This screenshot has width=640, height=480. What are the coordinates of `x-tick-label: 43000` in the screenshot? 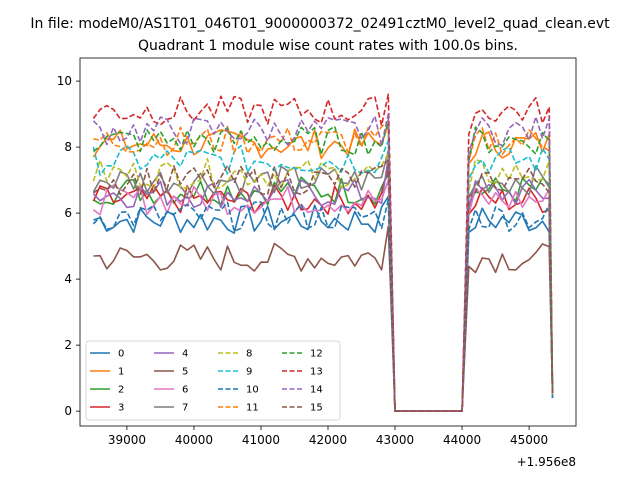 It's located at (395, 440).